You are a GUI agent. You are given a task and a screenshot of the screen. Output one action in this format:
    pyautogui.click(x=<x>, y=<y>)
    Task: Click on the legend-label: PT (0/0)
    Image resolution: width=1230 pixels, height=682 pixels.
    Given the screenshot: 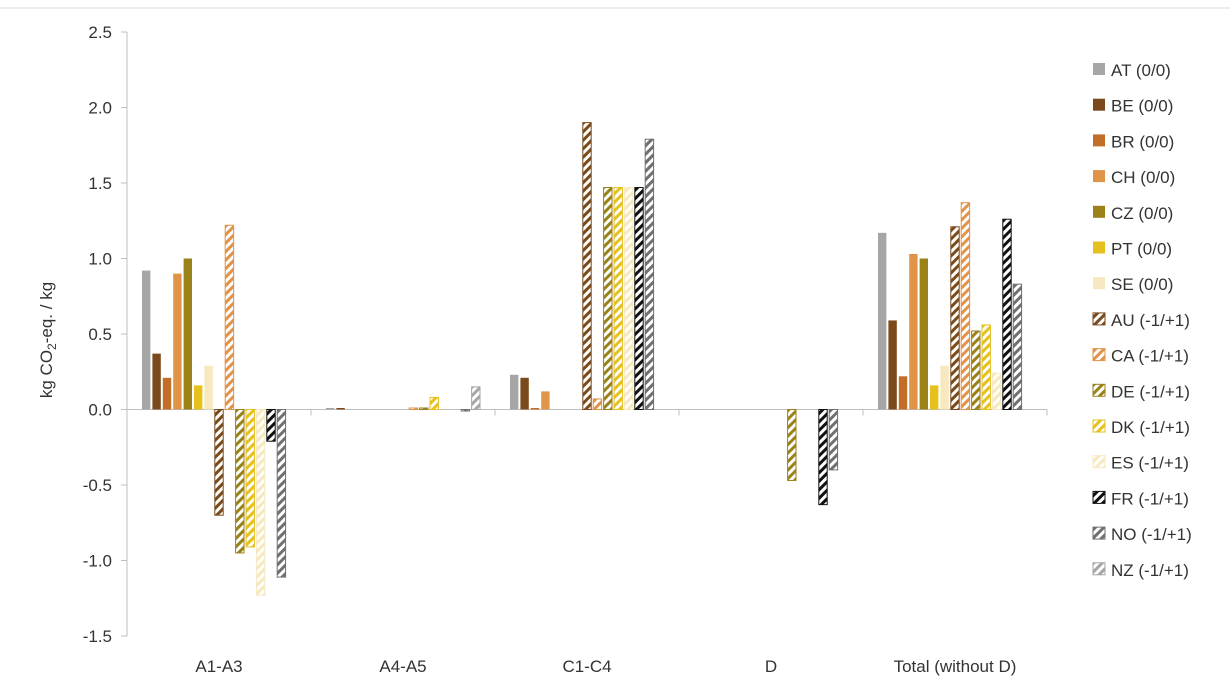 What is the action you would take?
    pyautogui.click(x=1141, y=249)
    